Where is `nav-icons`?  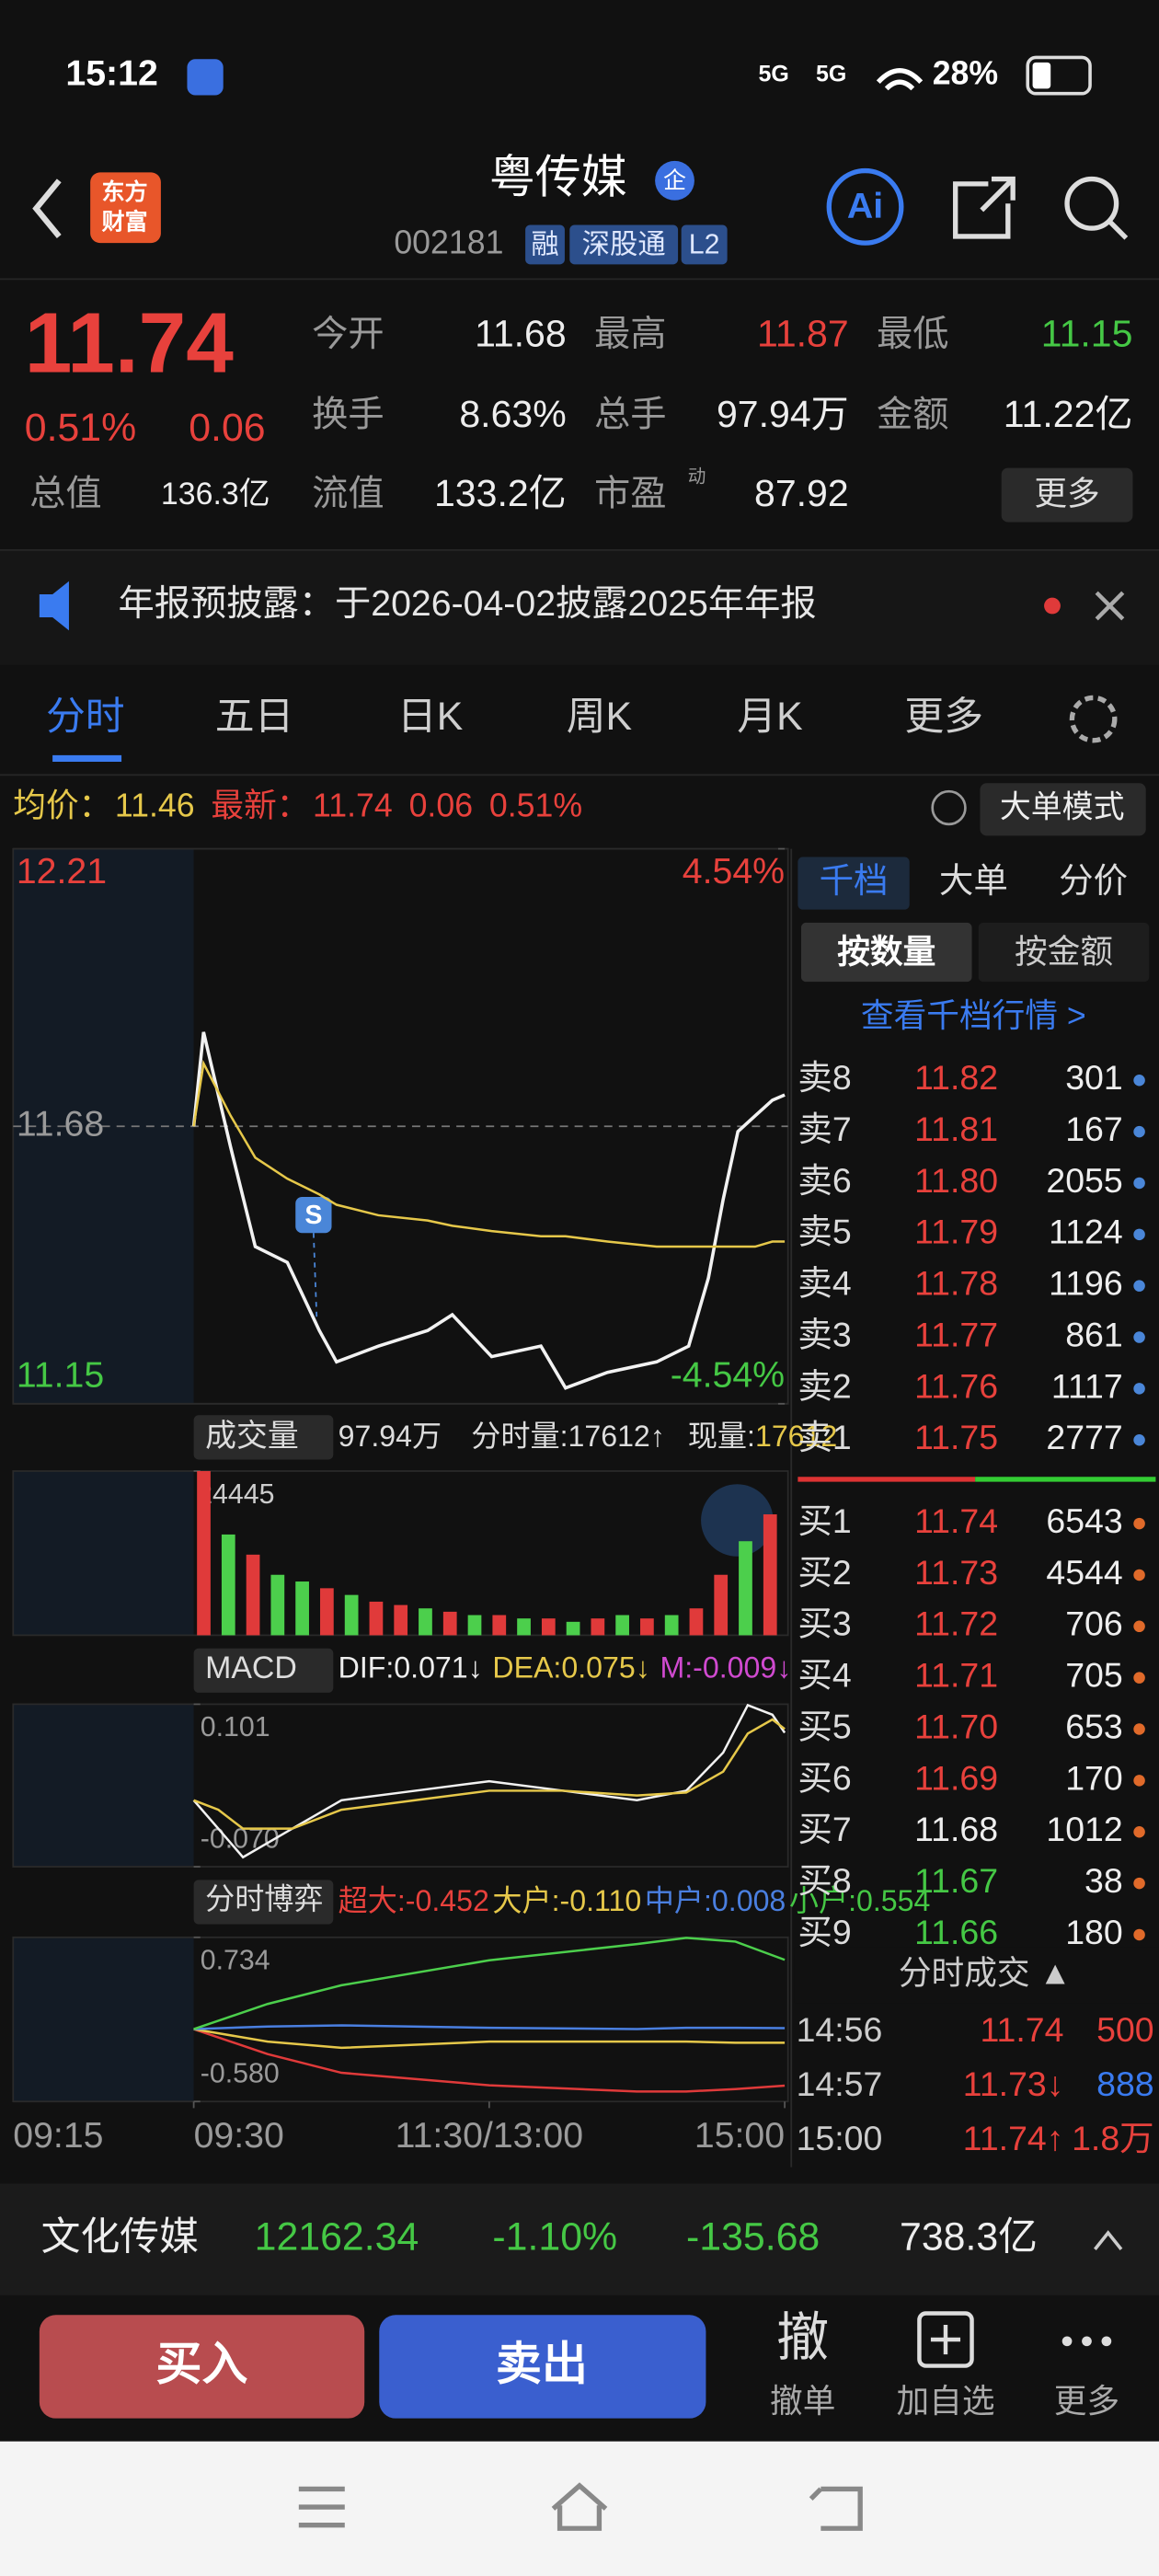
nav-icons is located at coordinates (580, 2506).